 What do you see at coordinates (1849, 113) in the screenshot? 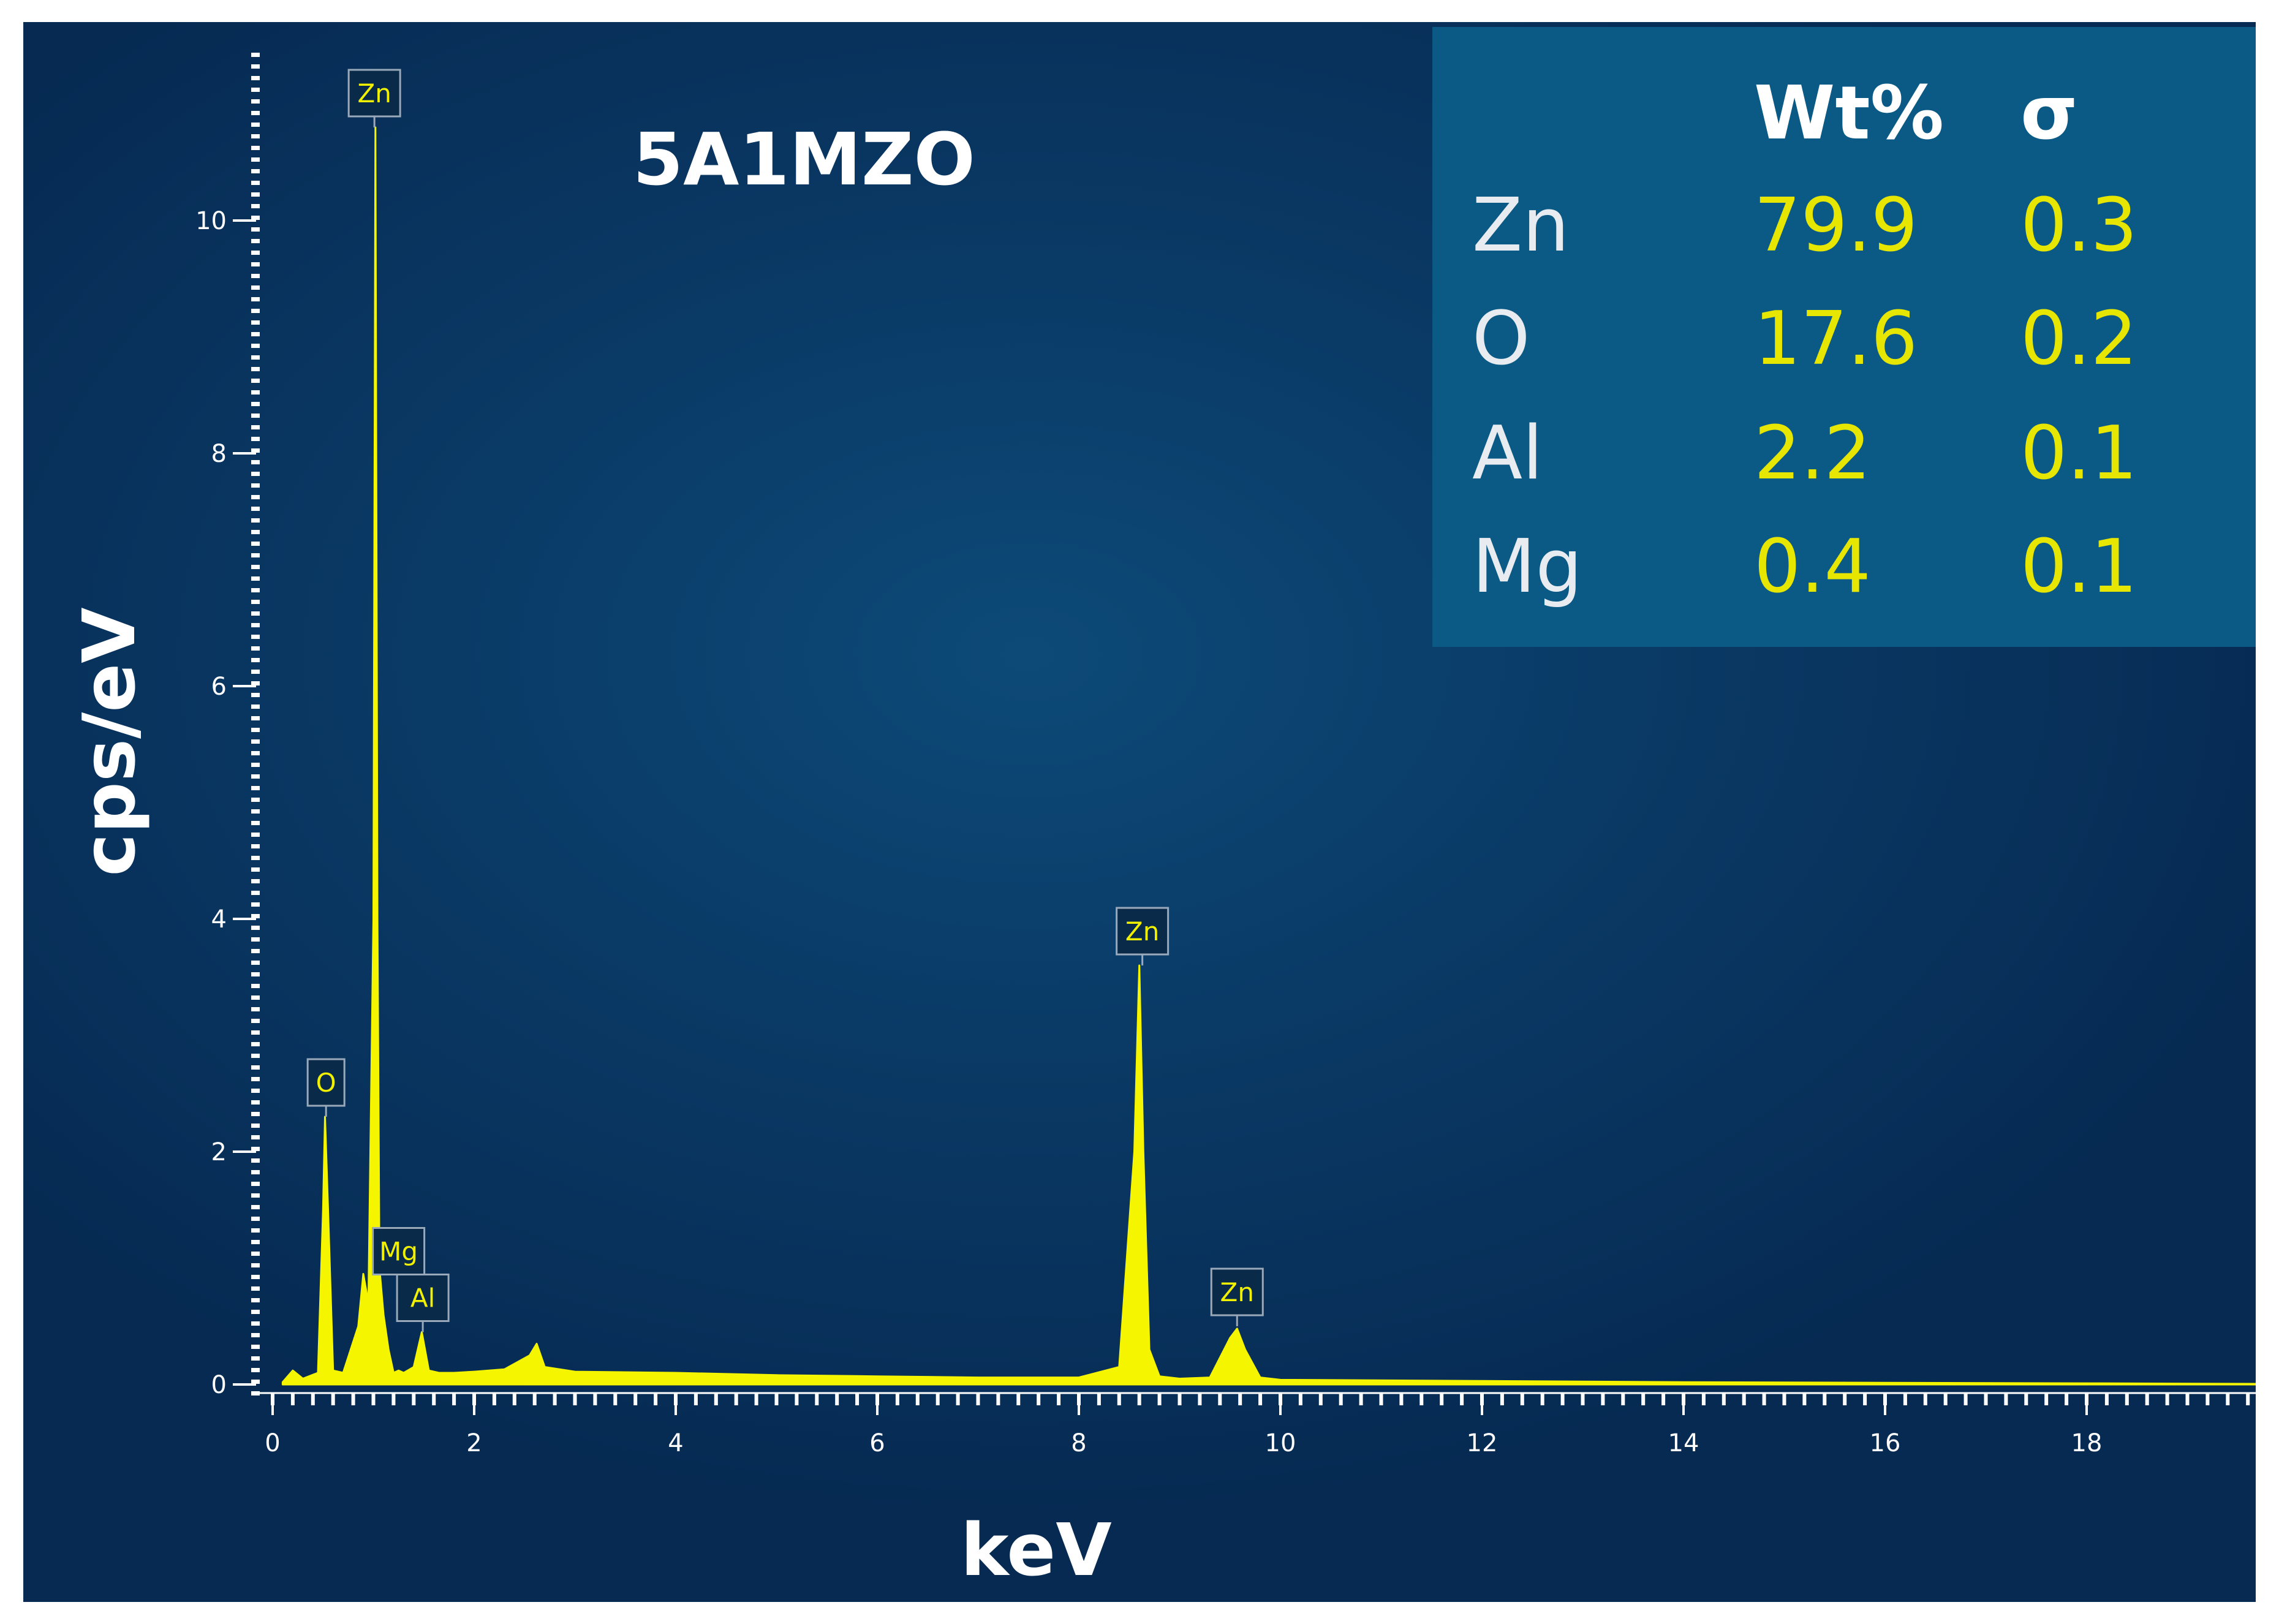
I see `header-wt-percent: Wt%` at bounding box center [1849, 113].